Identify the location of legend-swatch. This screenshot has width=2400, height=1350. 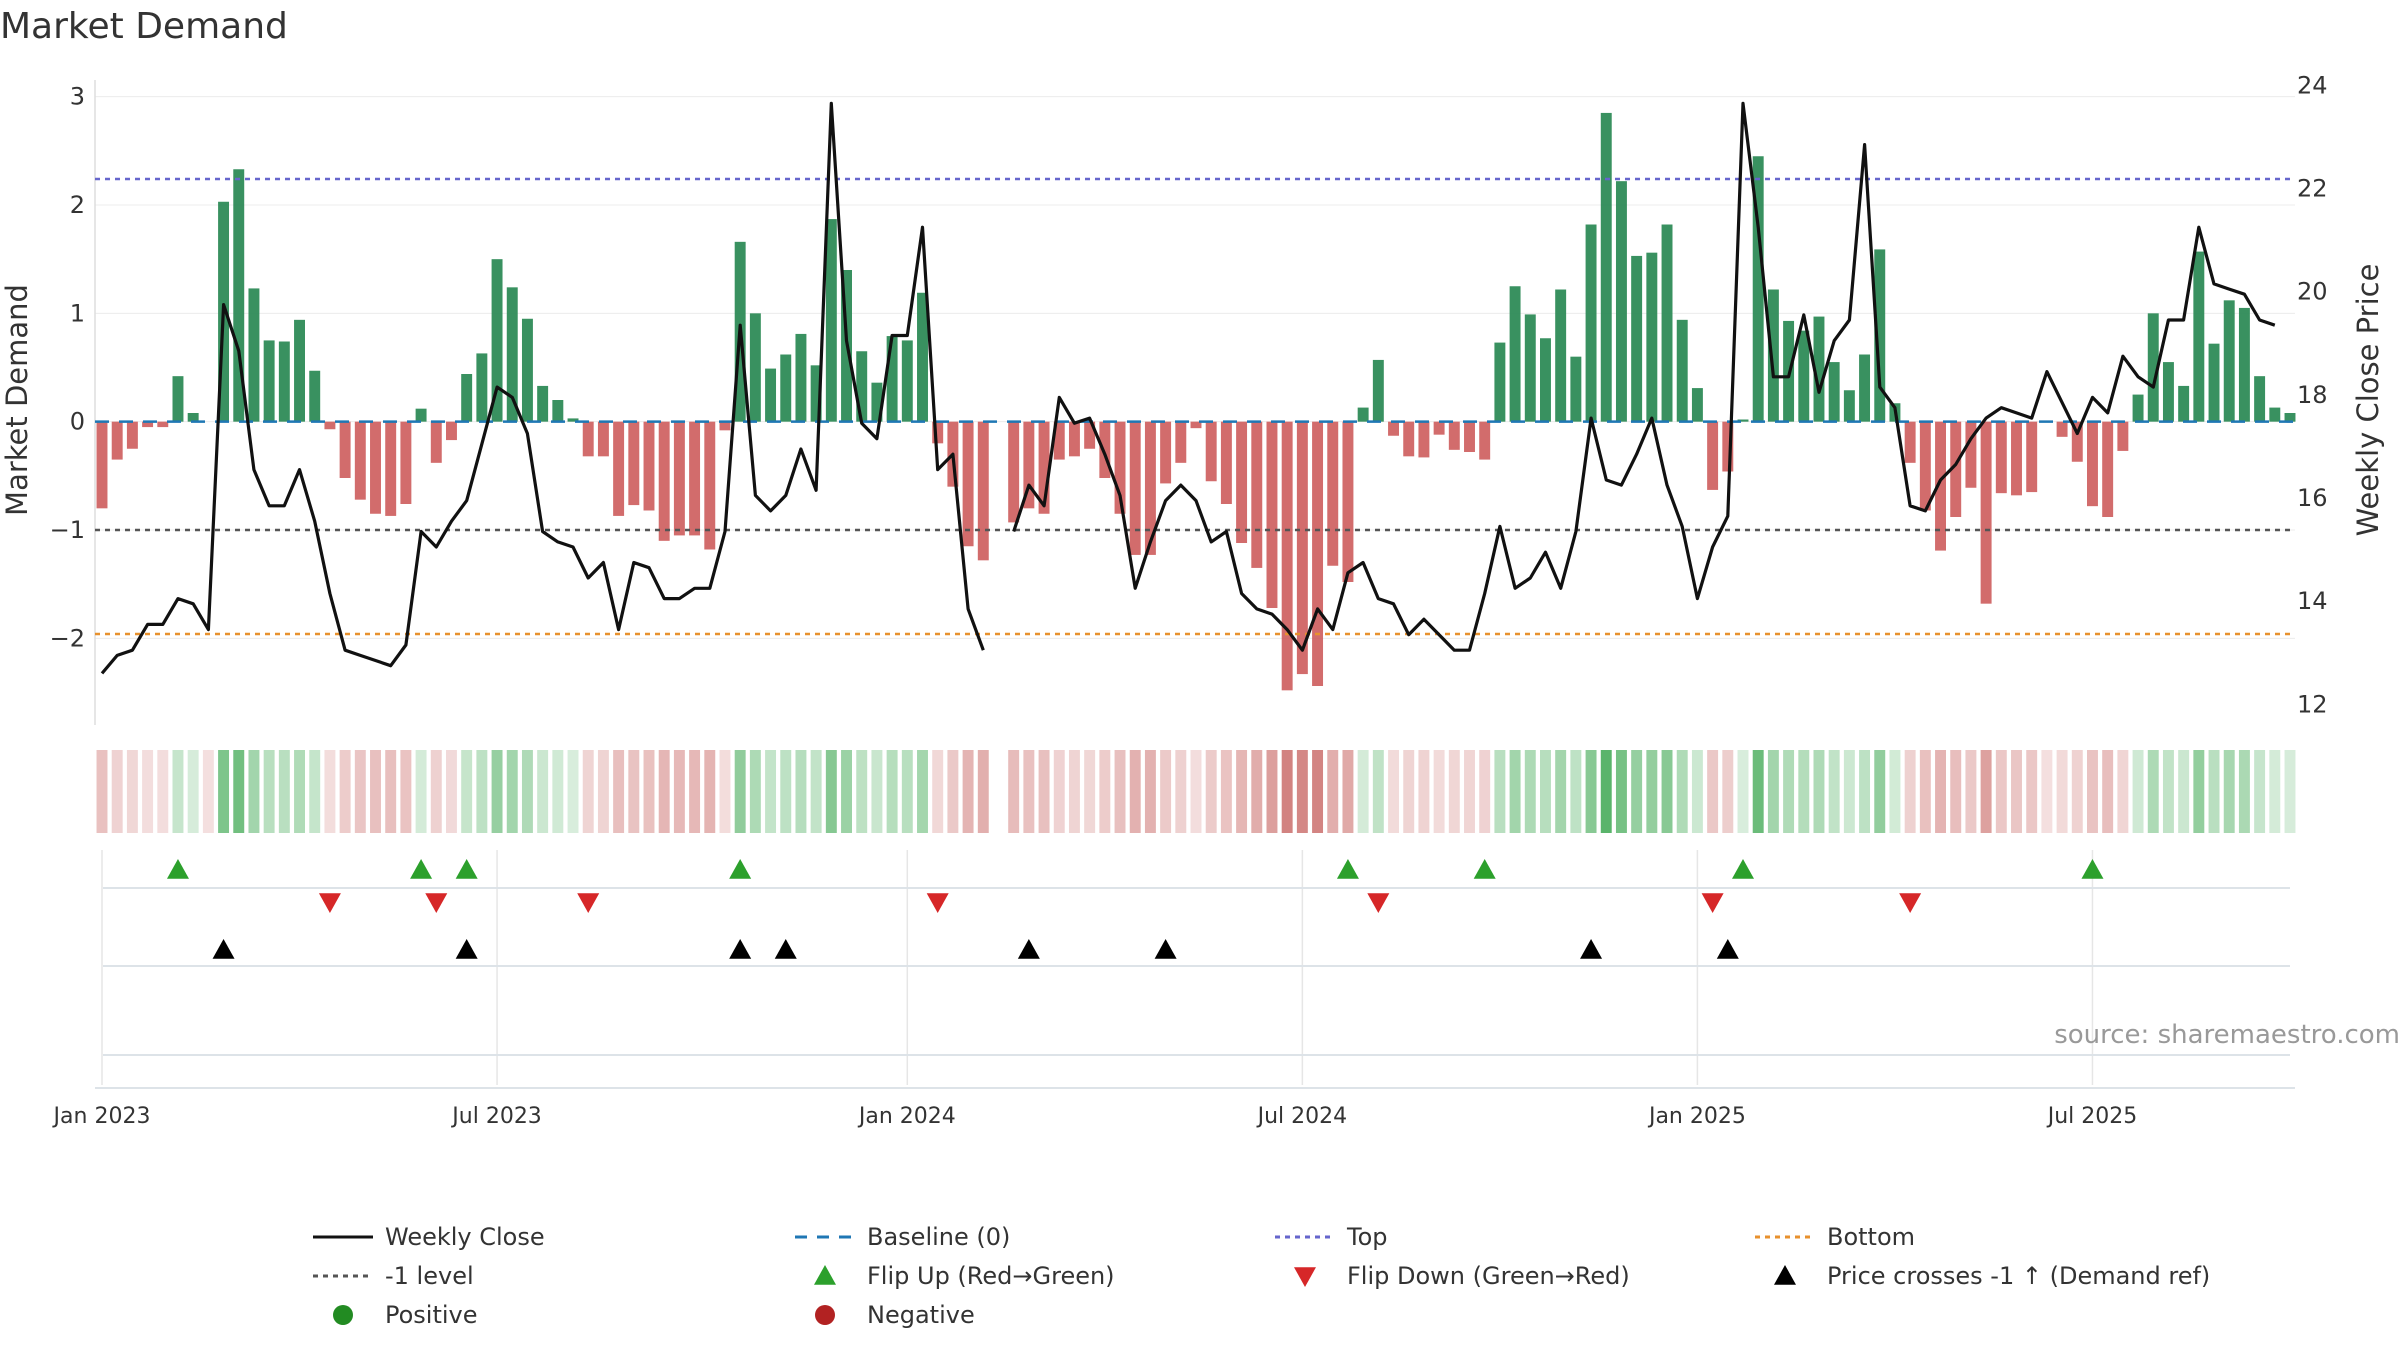
(1305, 1277).